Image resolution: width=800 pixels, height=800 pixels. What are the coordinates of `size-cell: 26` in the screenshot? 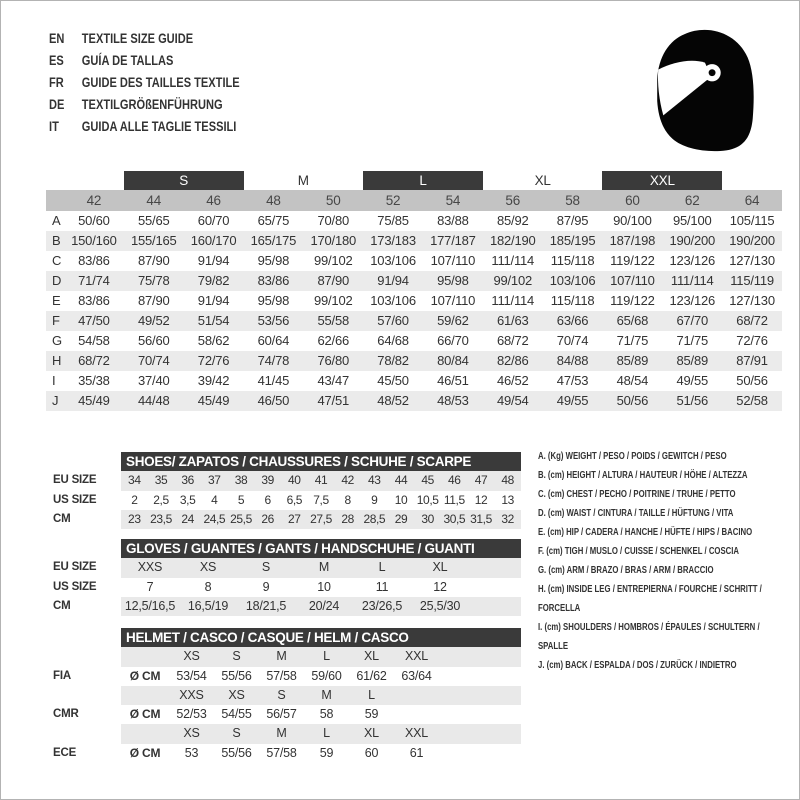 It's located at (267, 518).